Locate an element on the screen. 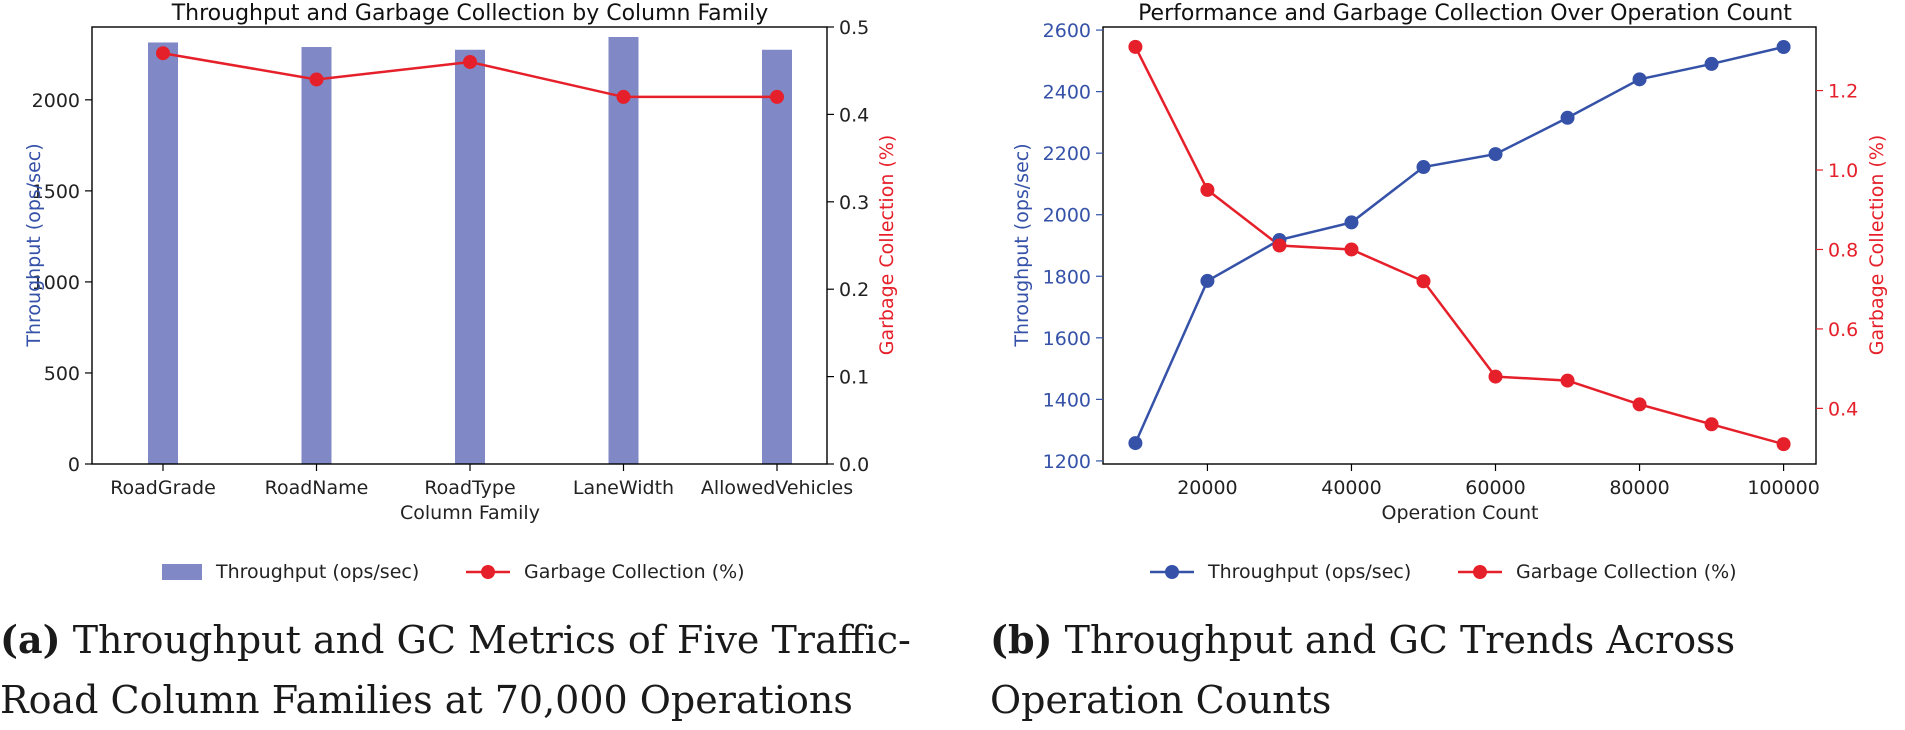 Image resolution: width=1905 pixels, height=730 pixels. x-tick-label: 80000 is located at coordinates (1639, 488).